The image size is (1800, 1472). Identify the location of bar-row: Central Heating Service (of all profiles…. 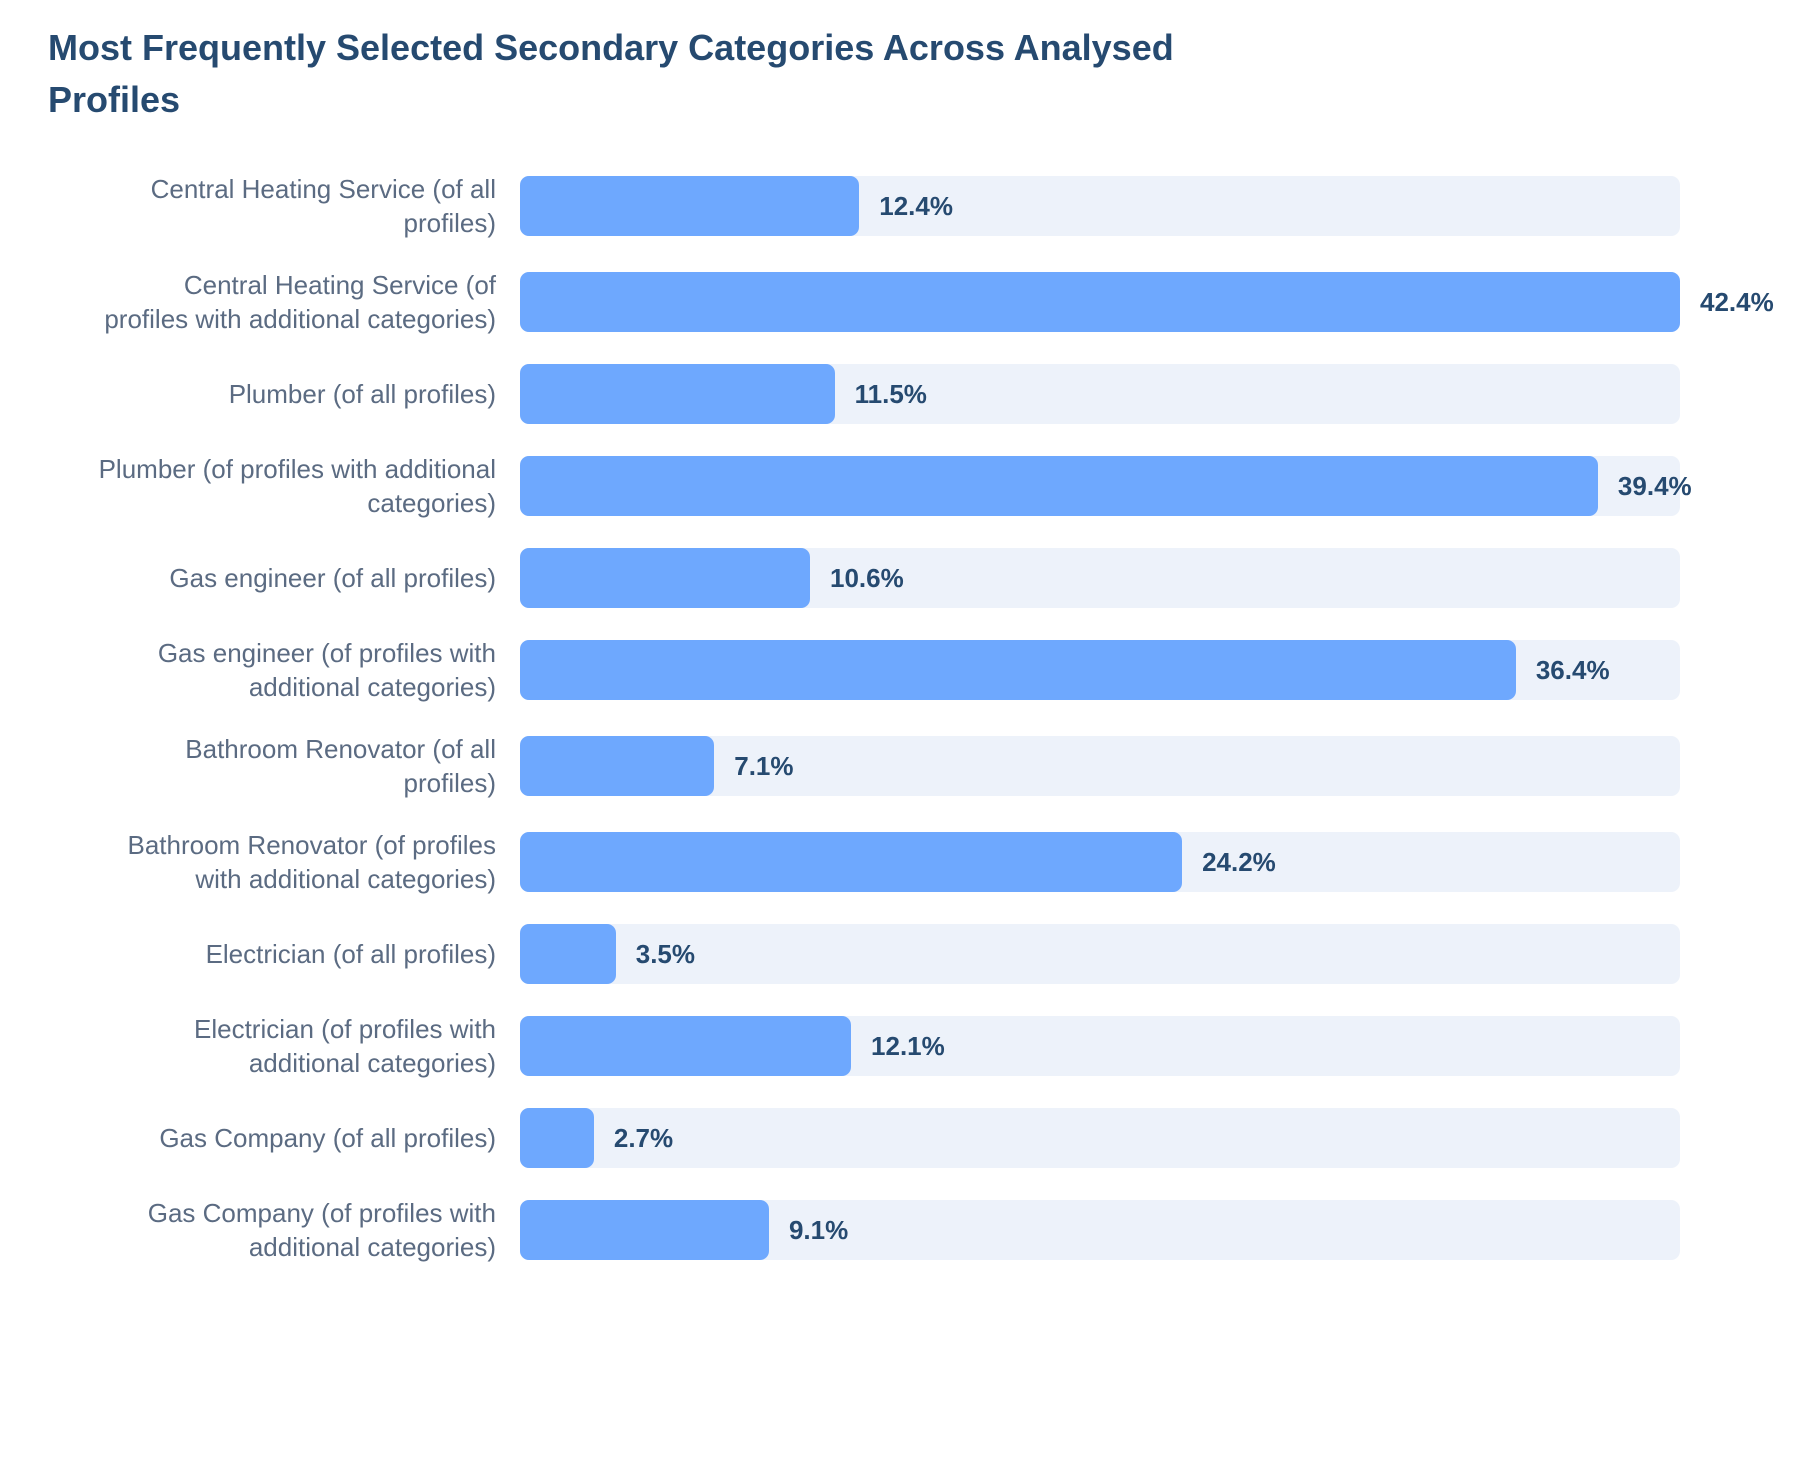
(908, 206).